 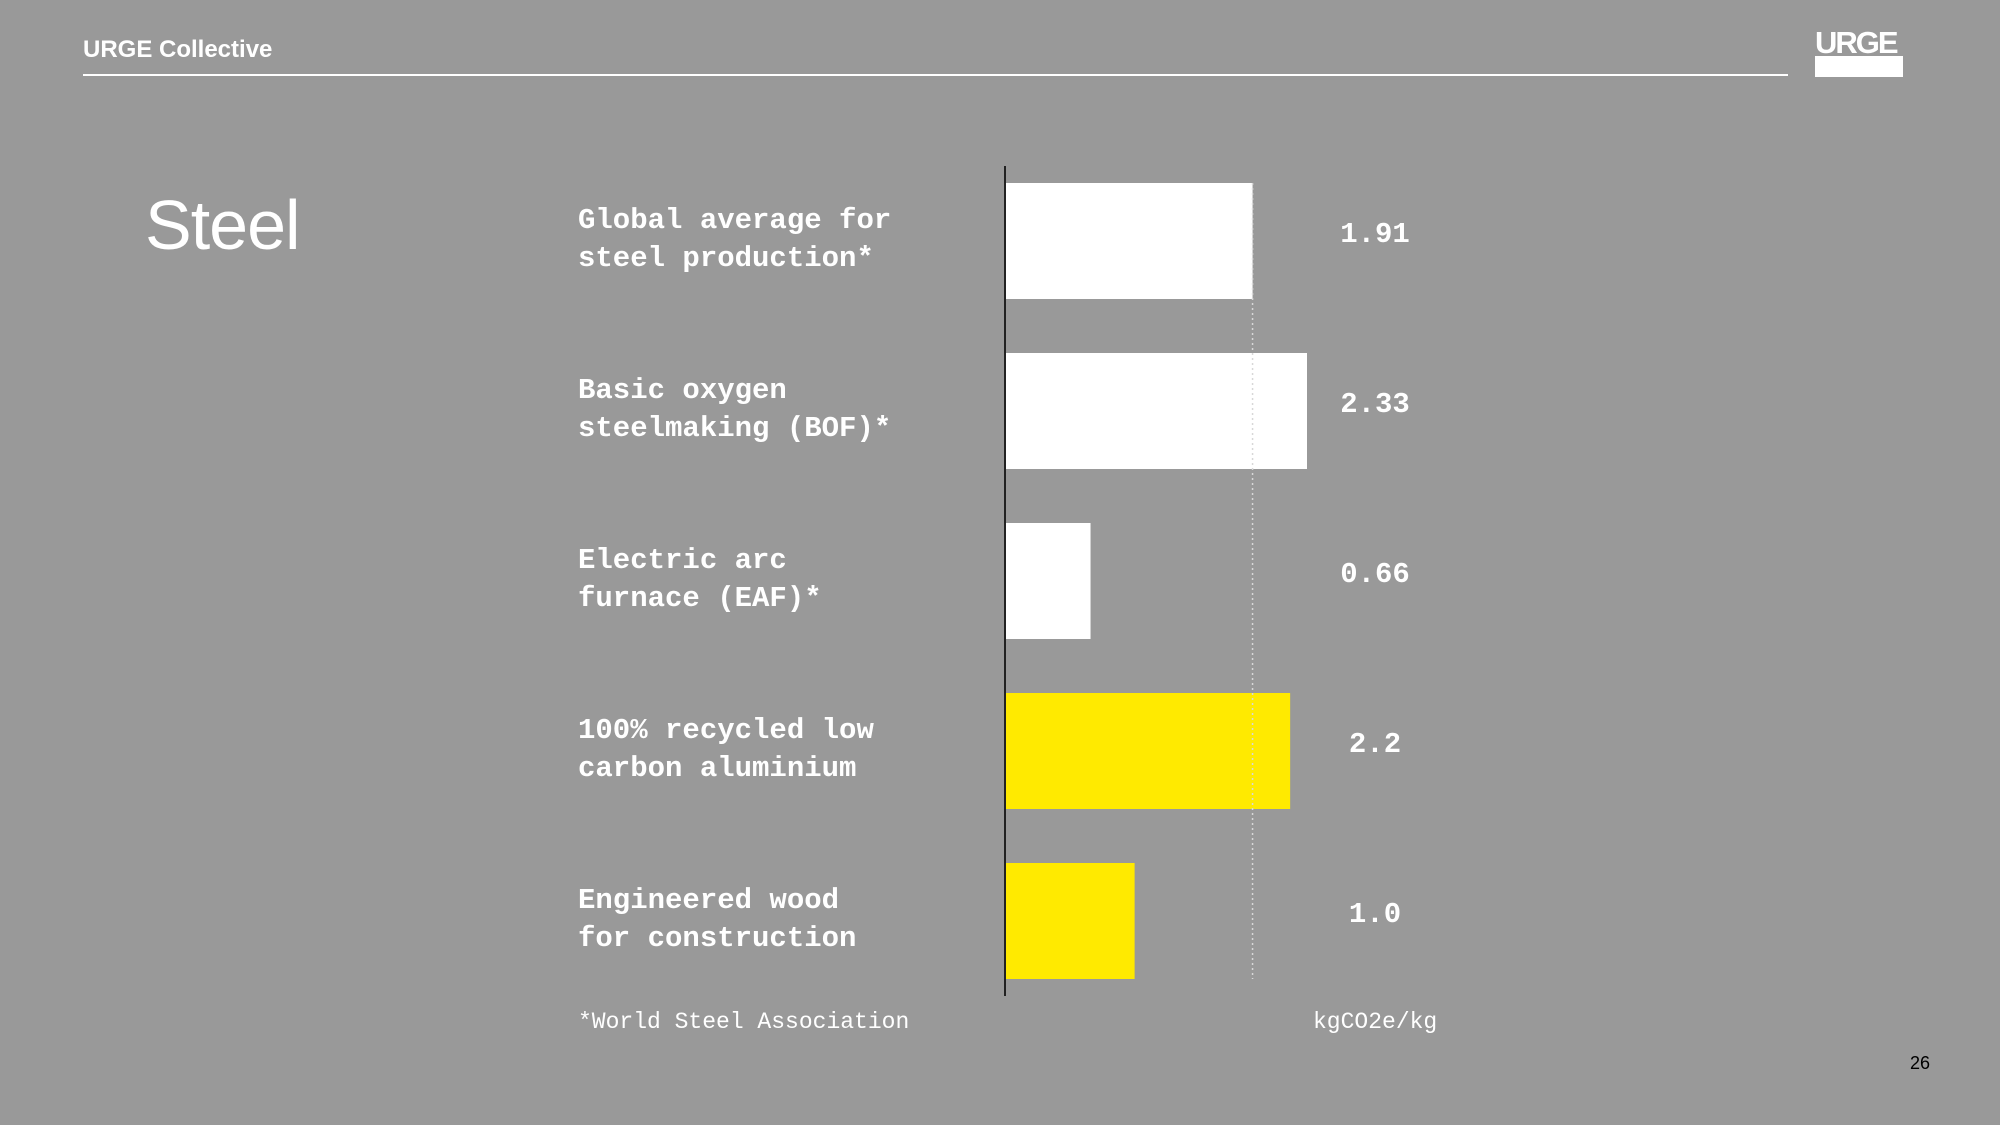 What do you see at coordinates (1375, 404) in the screenshot?
I see `value-label: 2.33` at bounding box center [1375, 404].